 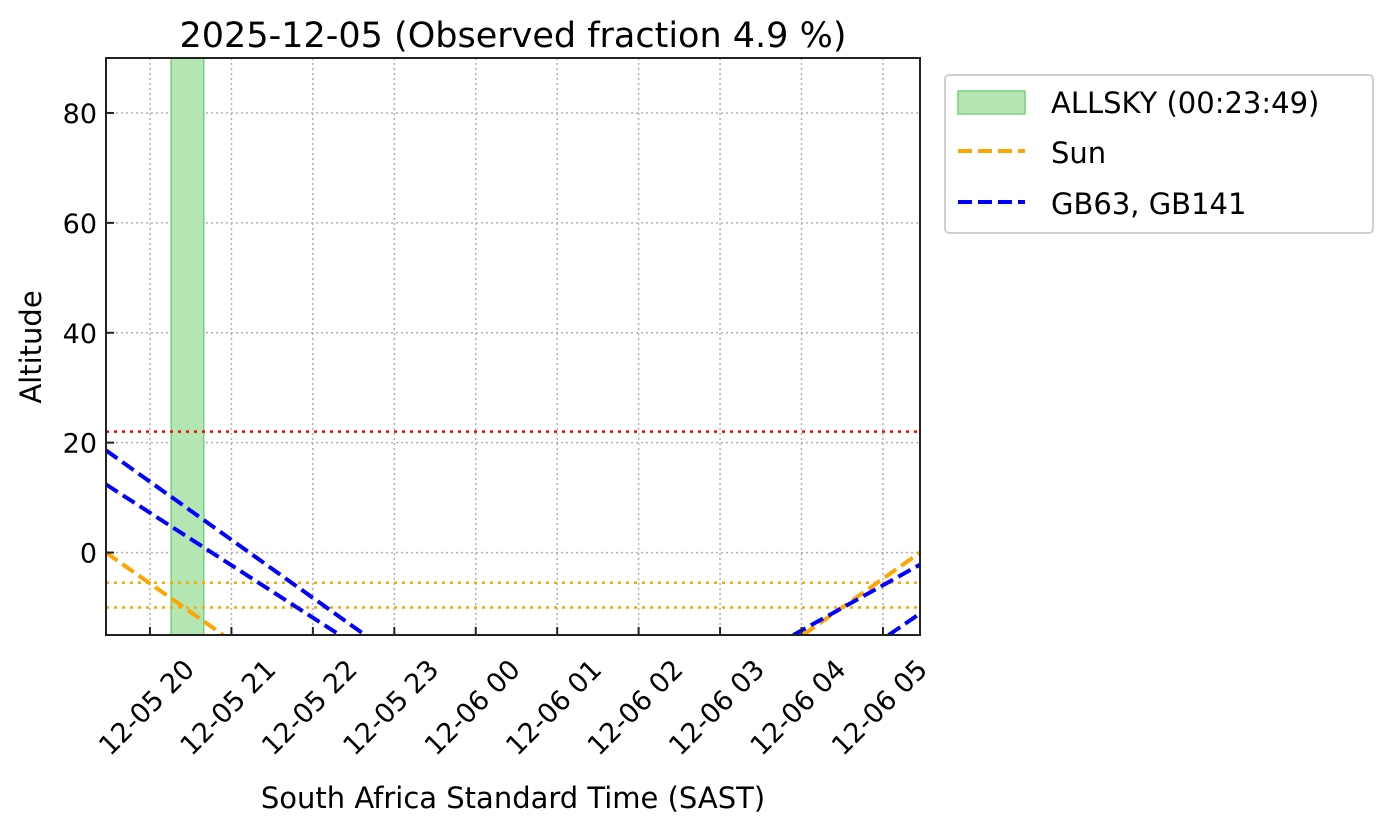 What do you see at coordinates (80, 114) in the screenshot?
I see `y-tick-label: 80` at bounding box center [80, 114].